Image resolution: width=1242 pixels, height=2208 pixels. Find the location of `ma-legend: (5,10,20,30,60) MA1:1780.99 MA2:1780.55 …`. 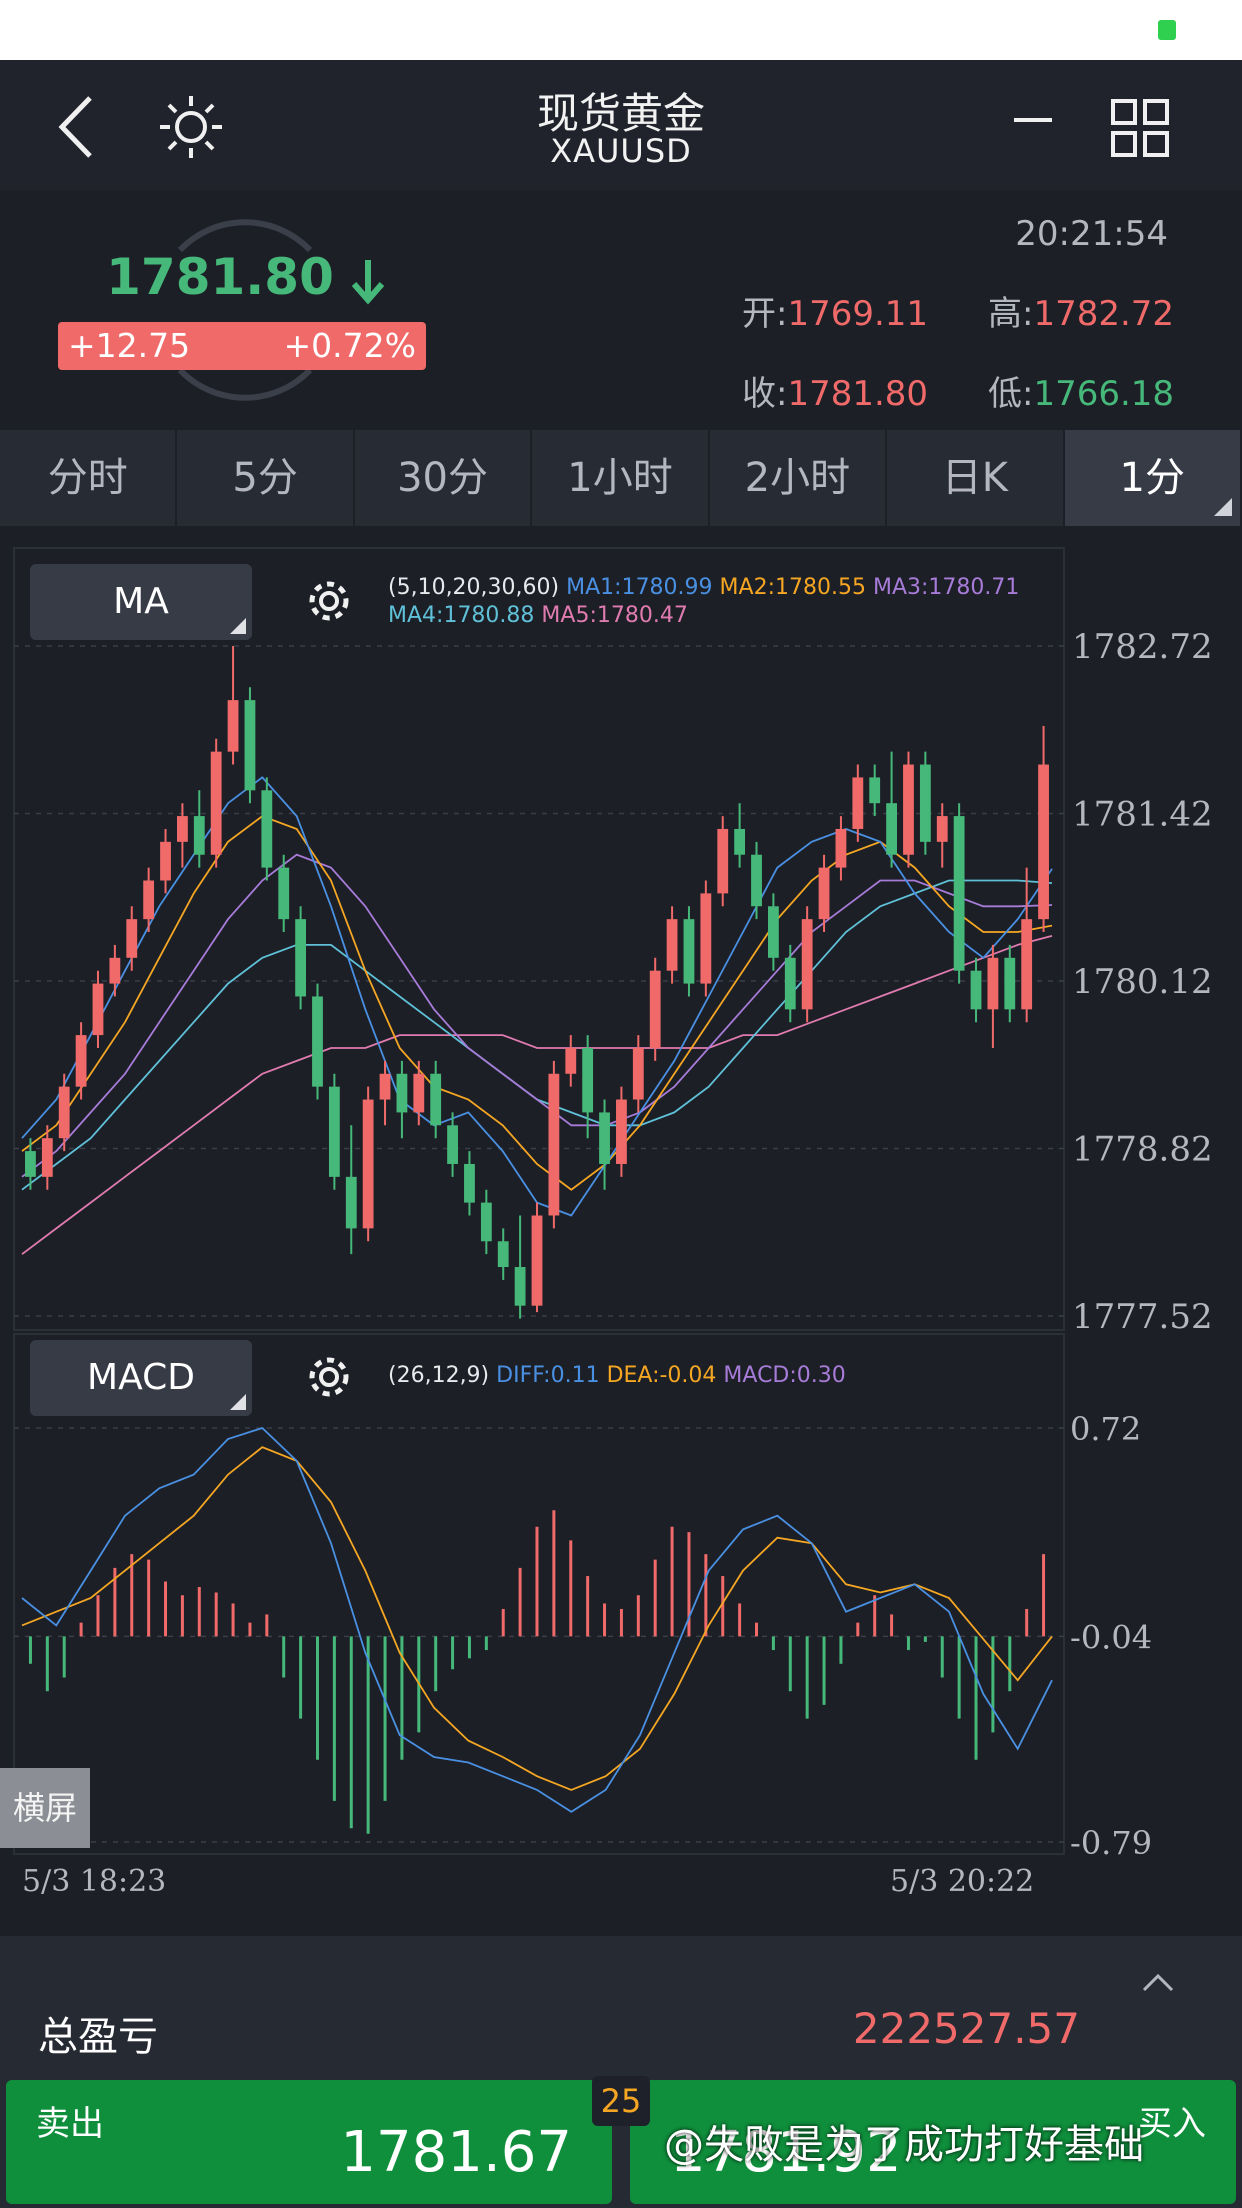

ma-legend: (5,10,20,30,60) MA1:1780.99 MA2:1780.55 … is located at coordinates (748, 602).